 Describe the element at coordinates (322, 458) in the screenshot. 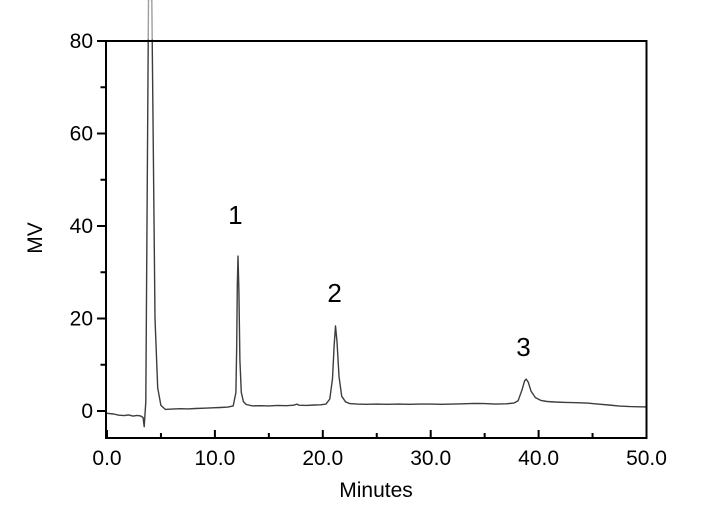

I see `x-tick-label: 20.0` at that location.